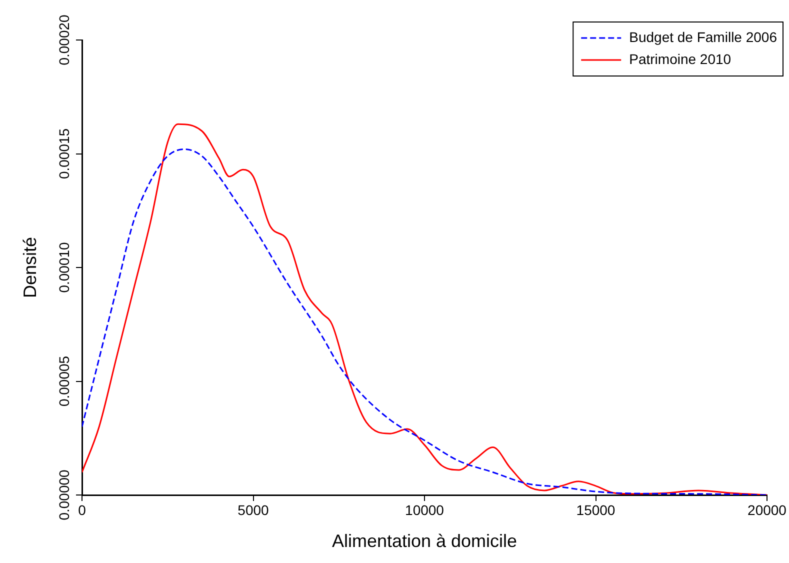 The height and width of the screenshot is (563, 789). I want to click on x-tick-label: 5000, so click(254, 510).